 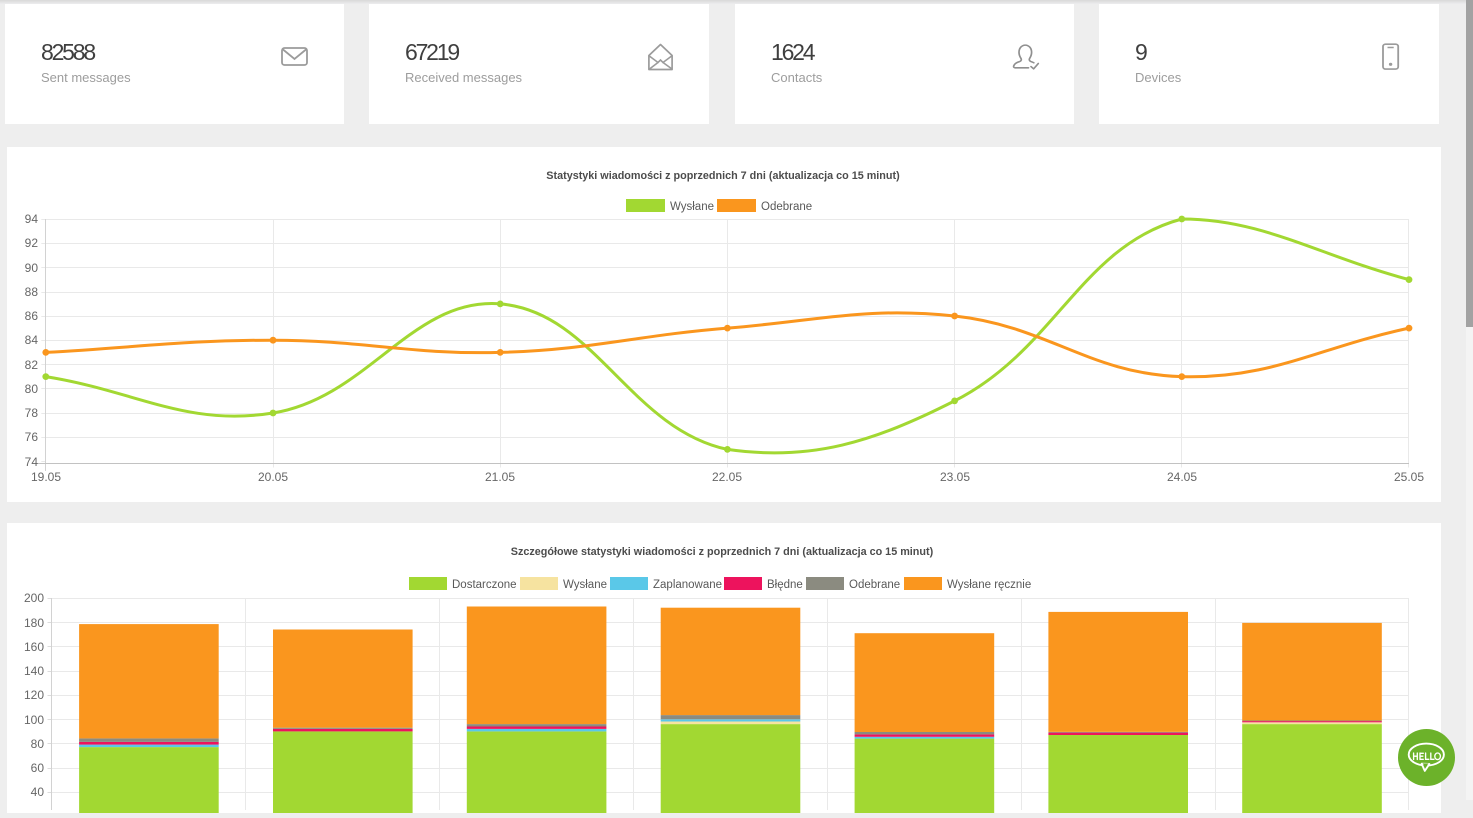 What do you see at coordinates (34, 720) in the screenshot?
I see `svg-text: 100` at bounding box center [34, 720].